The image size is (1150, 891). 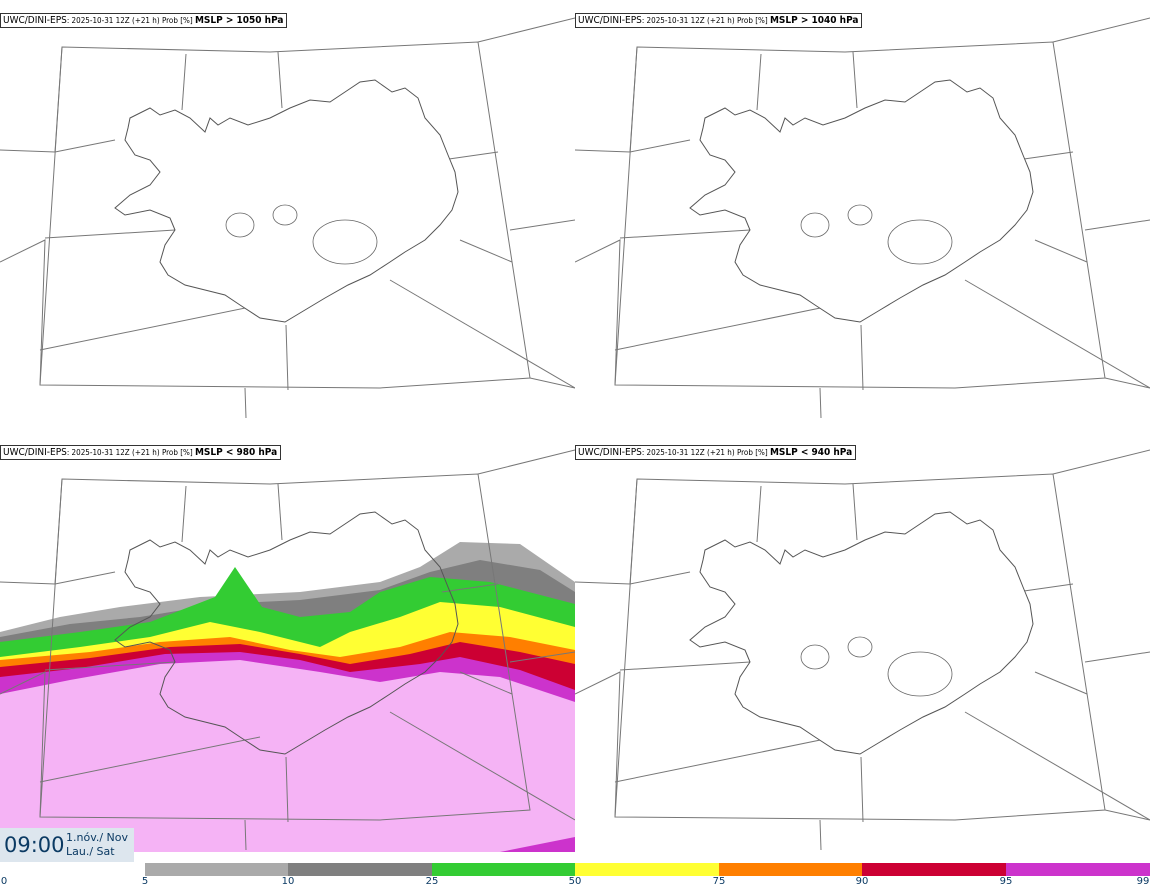 What do you see at coordinates (862, 881) in the screenshot?
I see `legend-tick-label: 90` at bounding box center [862, 881].